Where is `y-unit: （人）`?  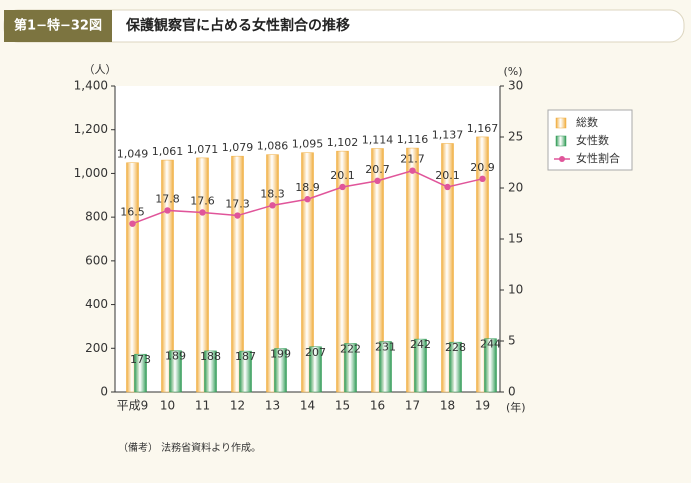
y-unit: （人） is located at coordinates (100, 69).